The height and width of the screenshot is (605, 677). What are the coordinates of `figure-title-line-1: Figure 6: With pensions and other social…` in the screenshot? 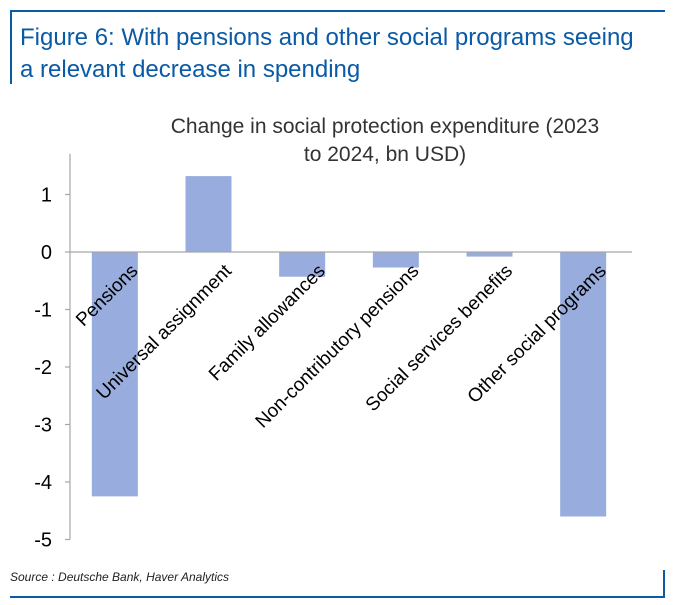 It's located at (327, 37).